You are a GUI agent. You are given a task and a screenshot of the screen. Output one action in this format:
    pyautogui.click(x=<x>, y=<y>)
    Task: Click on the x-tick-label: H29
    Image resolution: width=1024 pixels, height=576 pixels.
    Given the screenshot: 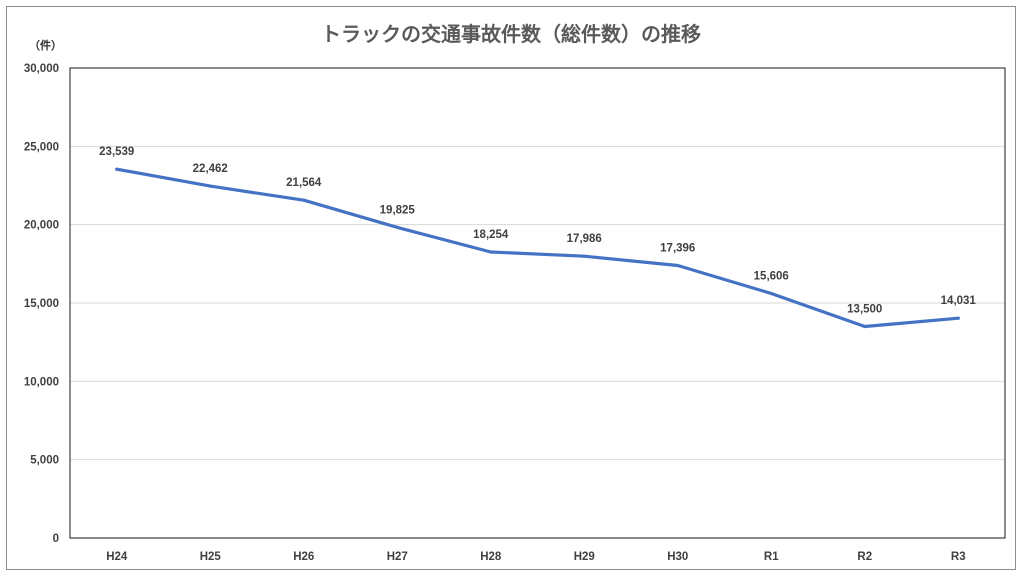 What is the action you would take?
    pyautogui.click(x=584, y=557)
    